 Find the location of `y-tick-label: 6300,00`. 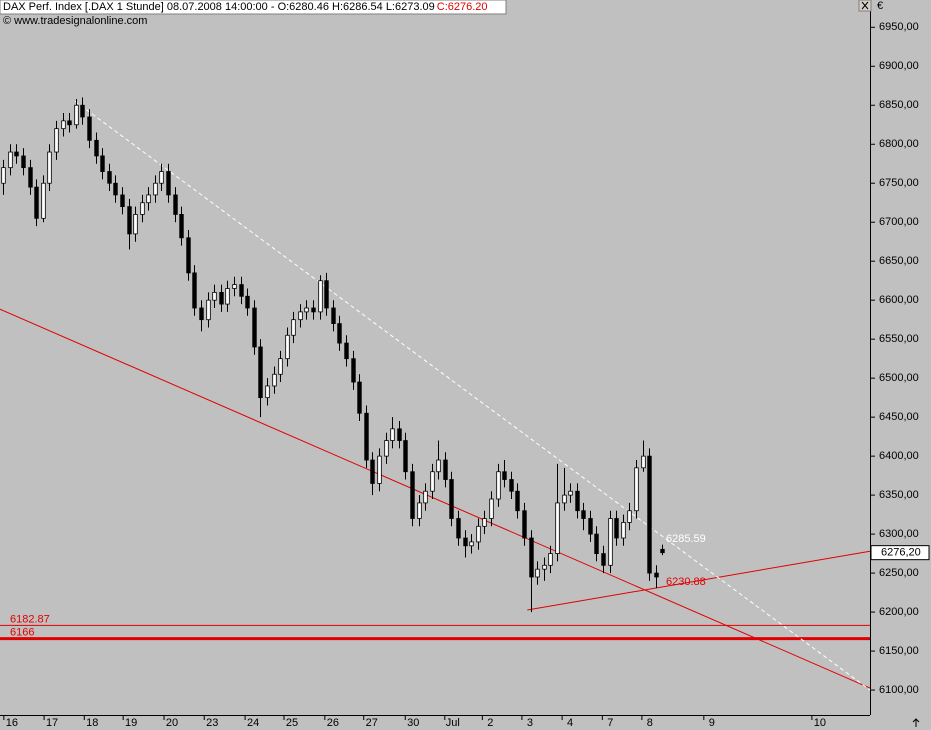

y-tick-label: 6300,00 is located at coordinates (899, 534).